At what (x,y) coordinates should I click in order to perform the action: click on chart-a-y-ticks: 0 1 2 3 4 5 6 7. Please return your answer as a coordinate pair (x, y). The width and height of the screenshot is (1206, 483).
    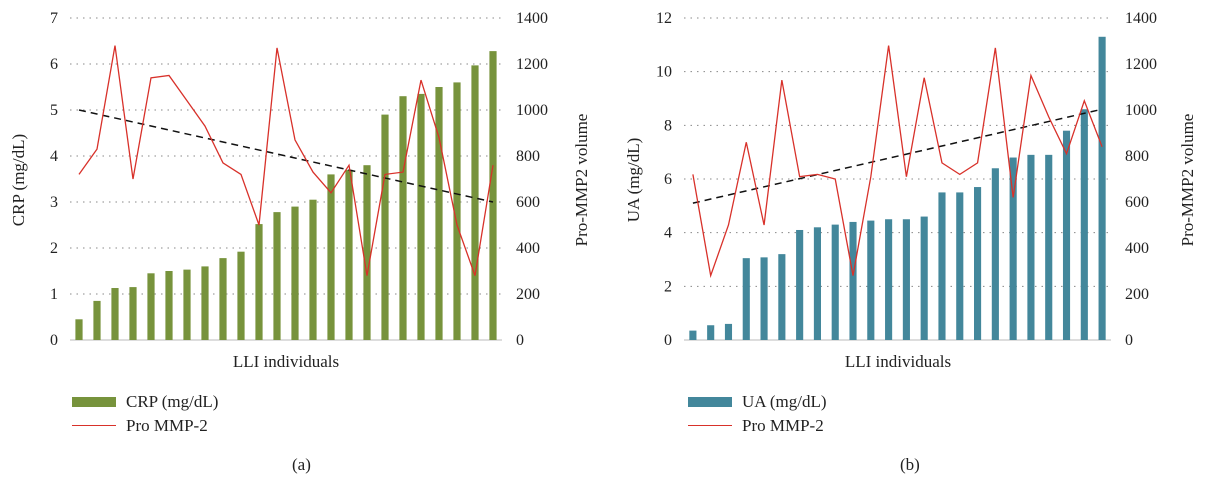
    Looking at the image, I should click on (54, 179).